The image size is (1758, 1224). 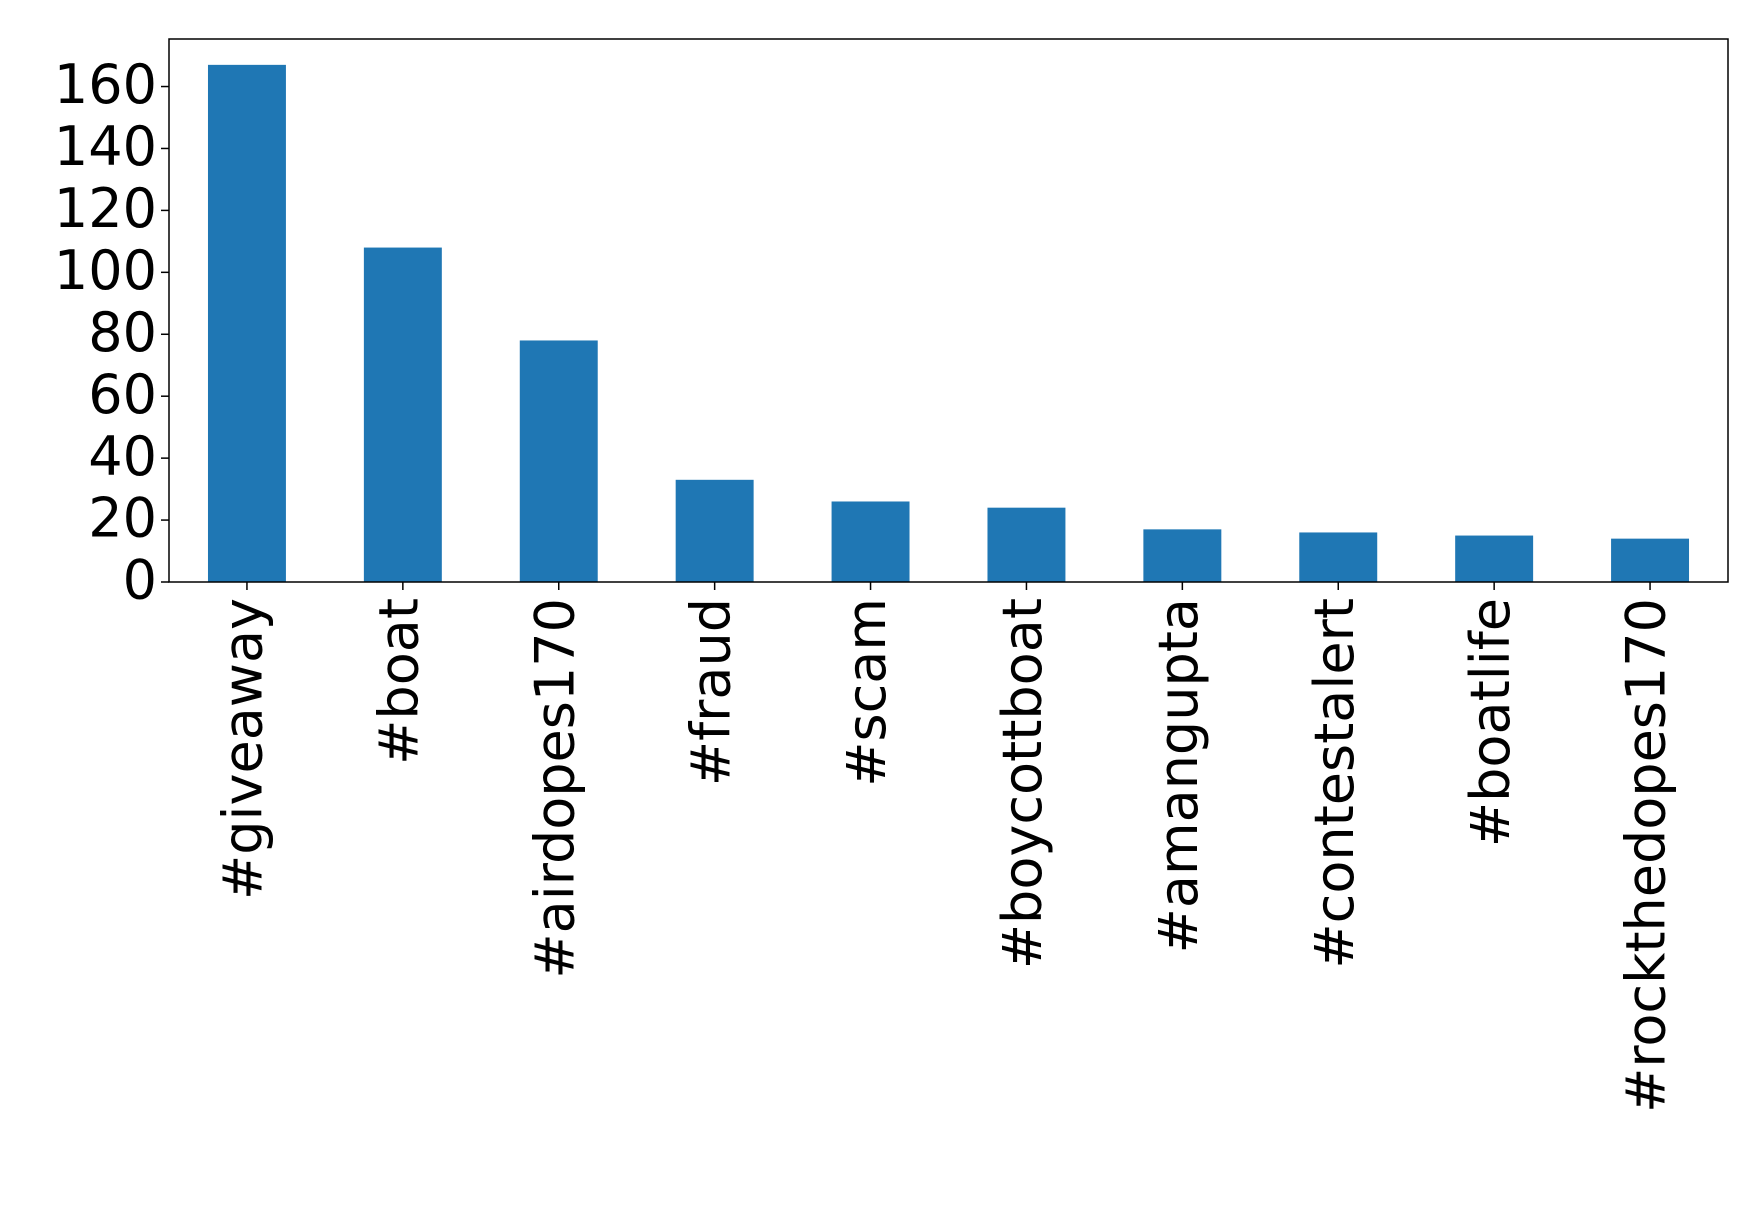 I want to click on x-tick-label: #boycottboat, so click(x=1022, y=783).